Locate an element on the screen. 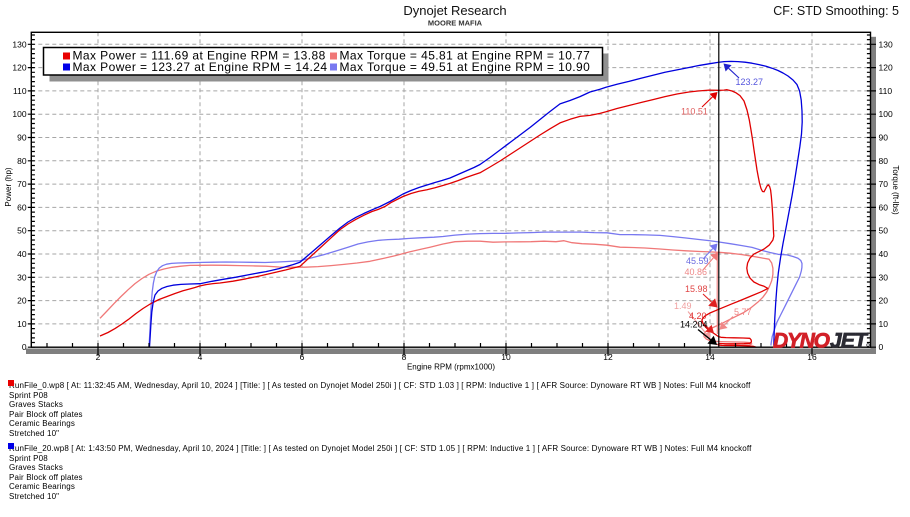 This screenshot has height=517, width=910. svg-text: 15.98 is located at coordinates (696, 289).